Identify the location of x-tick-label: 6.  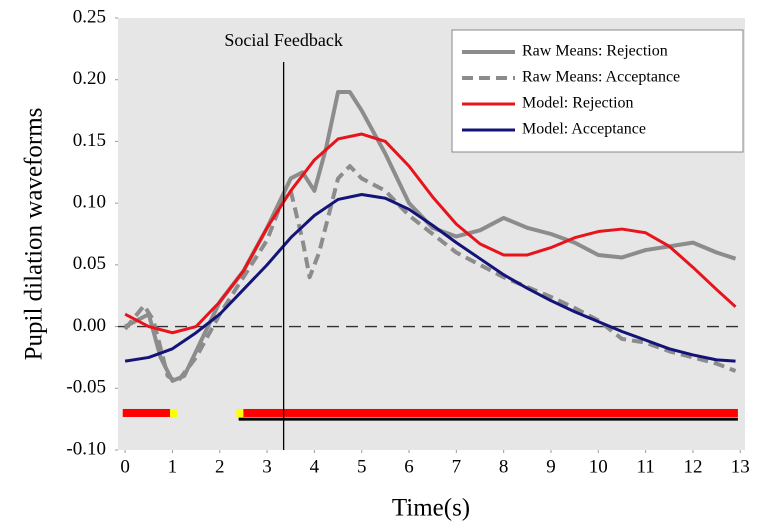
(409, 466).